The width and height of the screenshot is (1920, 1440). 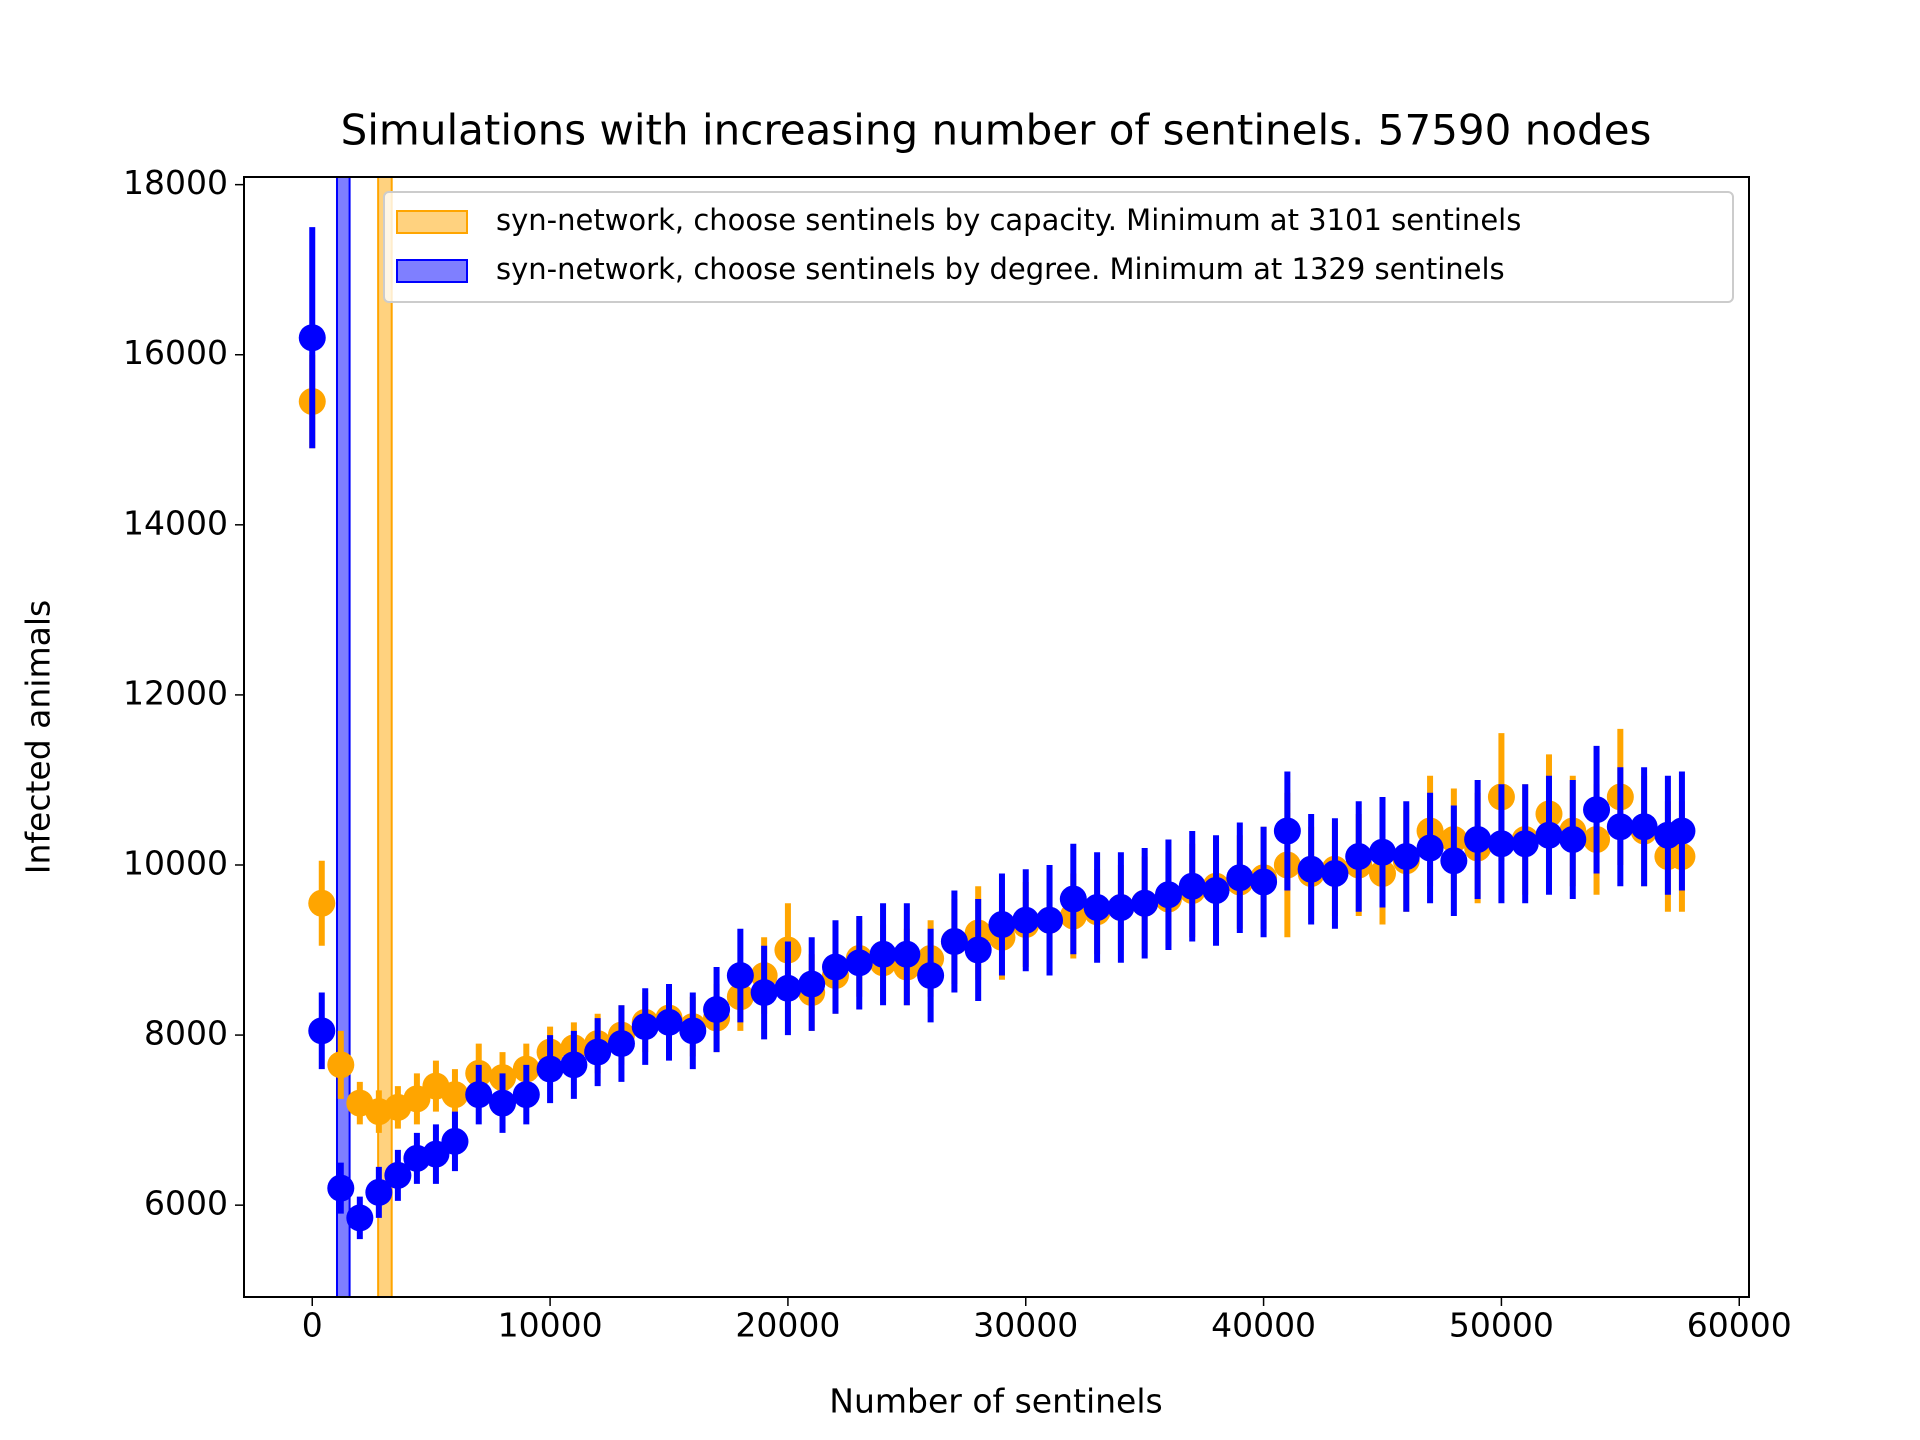 What do you see at coordinates (1501, 1325) in the screenshot?
I see `x-tick-label: 50000` at bounding box center [1501, 1325].